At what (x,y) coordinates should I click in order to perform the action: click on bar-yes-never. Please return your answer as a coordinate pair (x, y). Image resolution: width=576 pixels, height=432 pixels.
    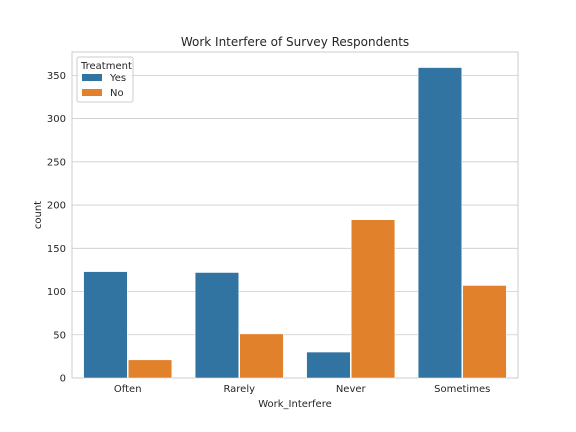
    Looking at the image, I should click on (328, 365).